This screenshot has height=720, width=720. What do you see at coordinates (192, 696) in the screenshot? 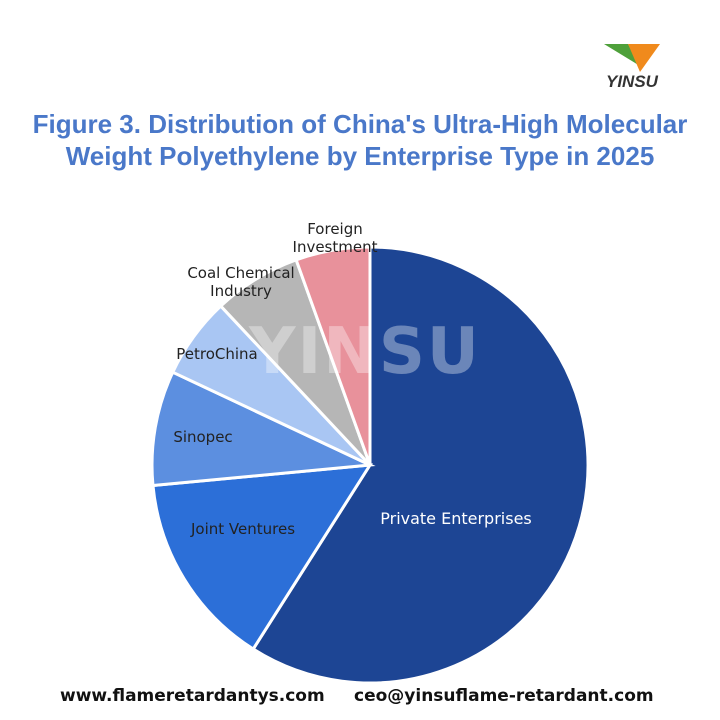
I see `website: www.flameretardantys.com` at bounding box center [192, 696].